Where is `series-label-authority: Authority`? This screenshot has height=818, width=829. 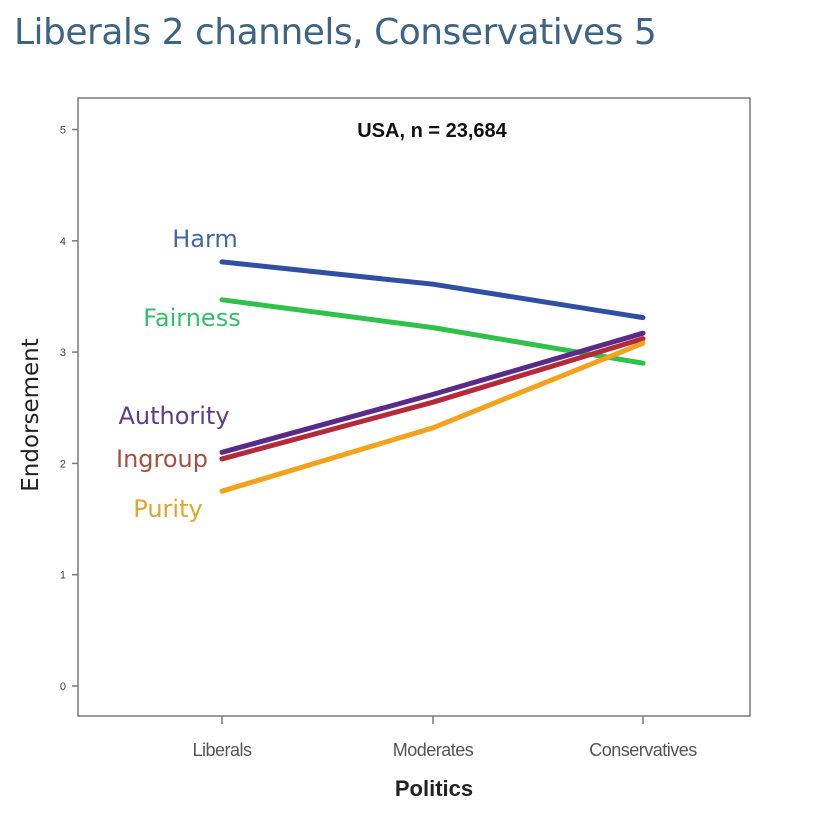
series-label-authority: Authority is located at coordinates (173, 416).